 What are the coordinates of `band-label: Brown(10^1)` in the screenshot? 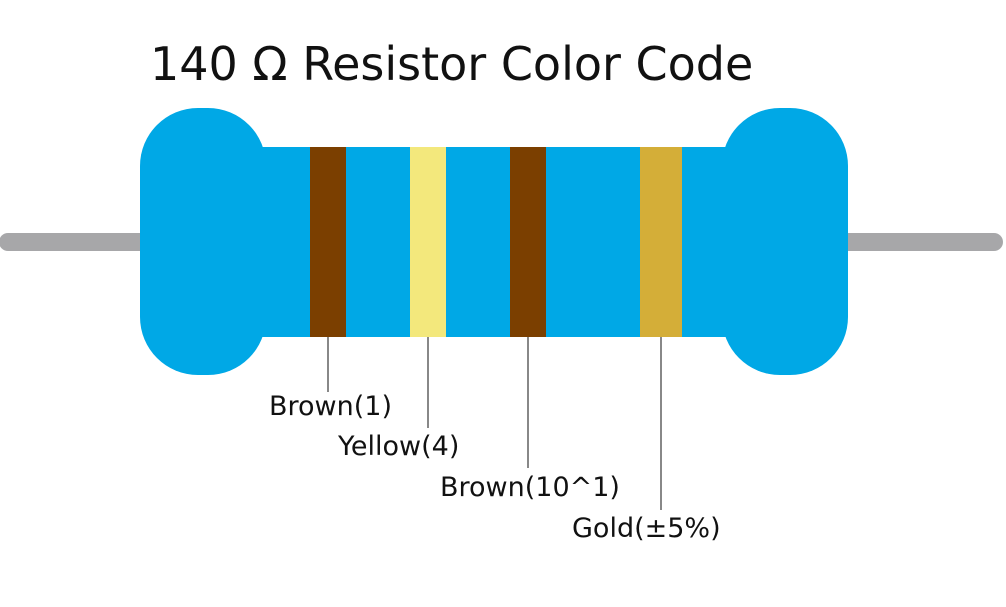 It's located at (530, 487).